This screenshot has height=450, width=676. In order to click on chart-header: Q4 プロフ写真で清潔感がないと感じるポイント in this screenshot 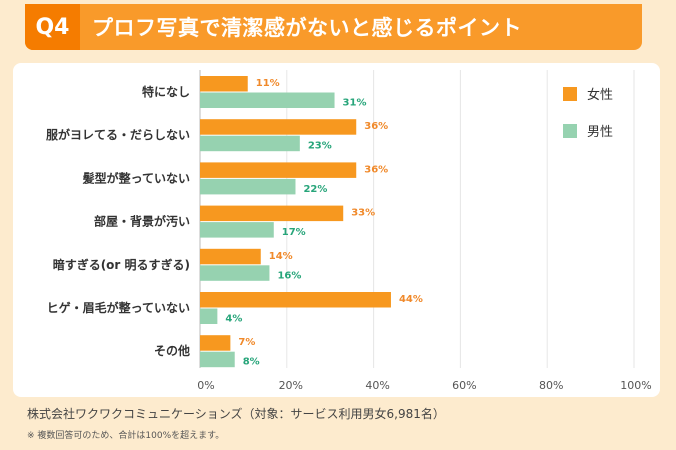, I will do `click(333, 27)`.